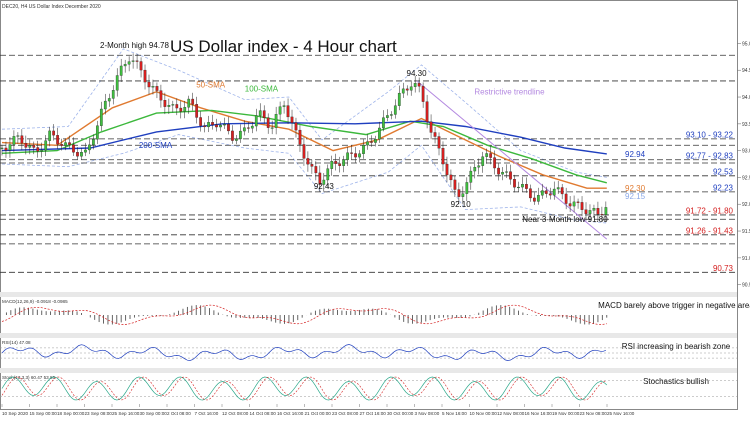 The width and height of the screenshot is (750, 421). What do you see at coordinates (71, 413) in the screenshot?
I see `x-tick-label: 18 Sep 00:00` at bounding box center [71, 413].